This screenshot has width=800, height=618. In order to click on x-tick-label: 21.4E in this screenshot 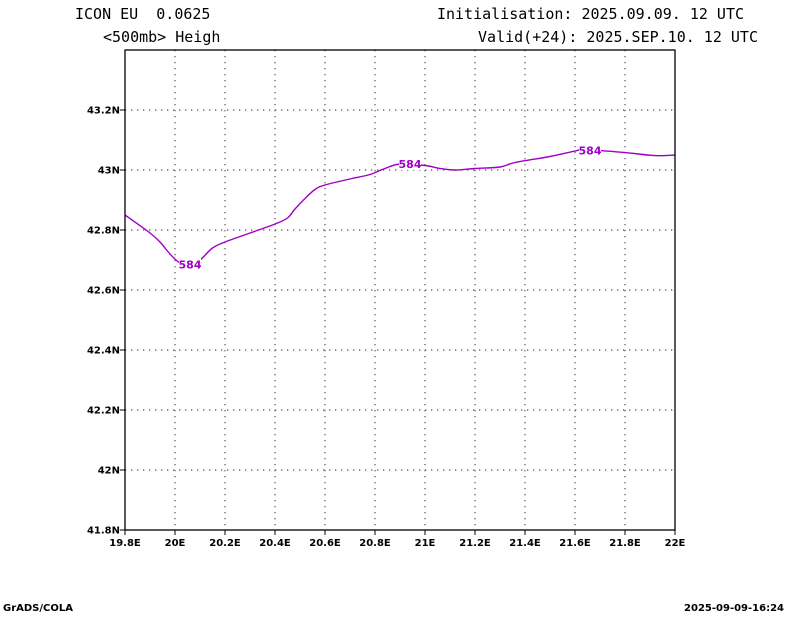, I will do `click(525, 543)`.